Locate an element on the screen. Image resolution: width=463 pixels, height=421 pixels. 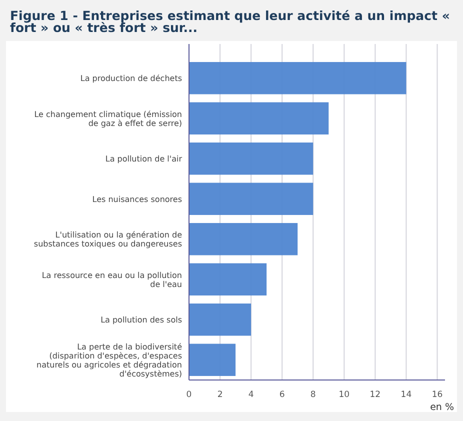
x-tick-label: 16 is located at coordinates (437, 395).